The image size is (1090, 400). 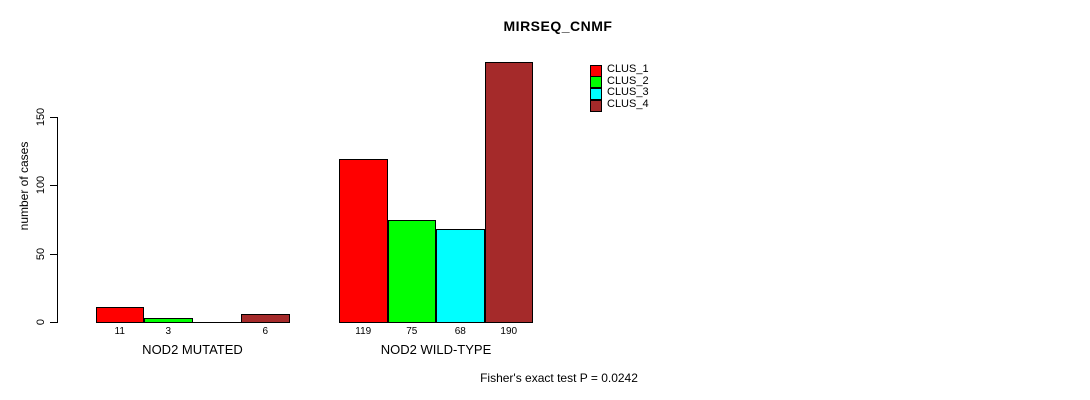 I want to click on bar-clus-3-nod2-mutated, so click(x=216, y=322).